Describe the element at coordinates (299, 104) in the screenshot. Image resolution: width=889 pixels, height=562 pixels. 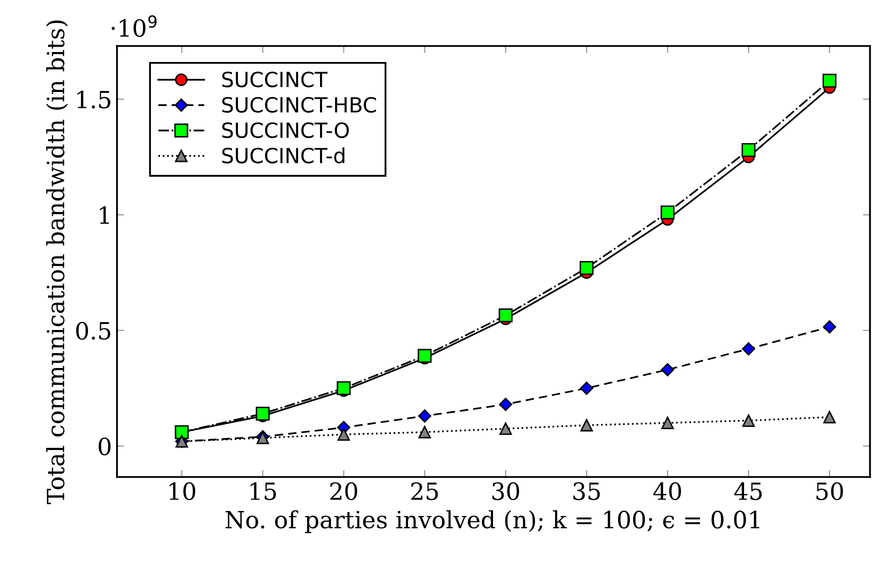
I see `legend-label: SUCCINCT-HBC` at that location.